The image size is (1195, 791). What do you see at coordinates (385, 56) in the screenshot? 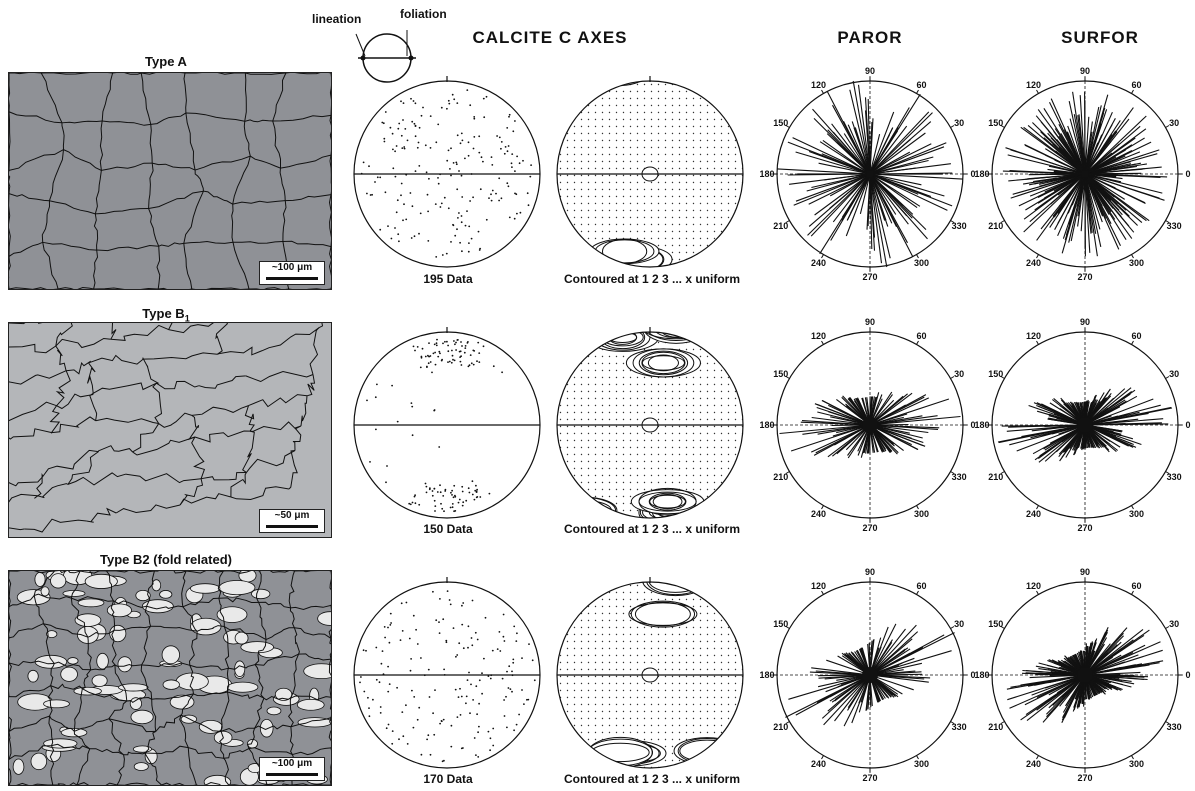
I see `legend-circle-icon` at bounding box center [385, 56].